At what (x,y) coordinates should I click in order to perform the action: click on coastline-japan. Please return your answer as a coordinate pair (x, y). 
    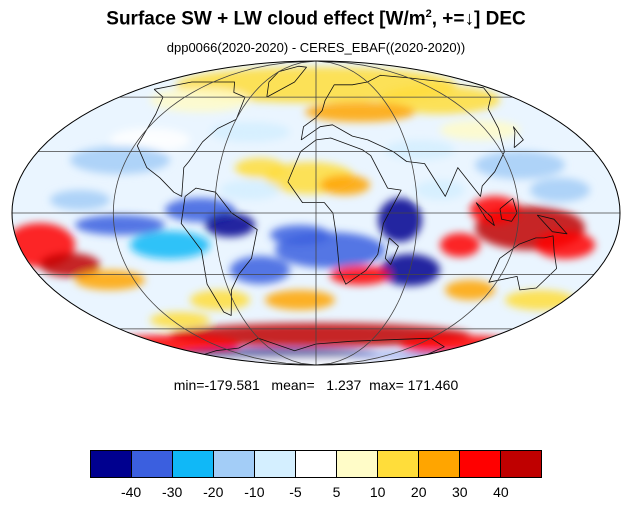
    Looking at the image, I should click on (518, 137).